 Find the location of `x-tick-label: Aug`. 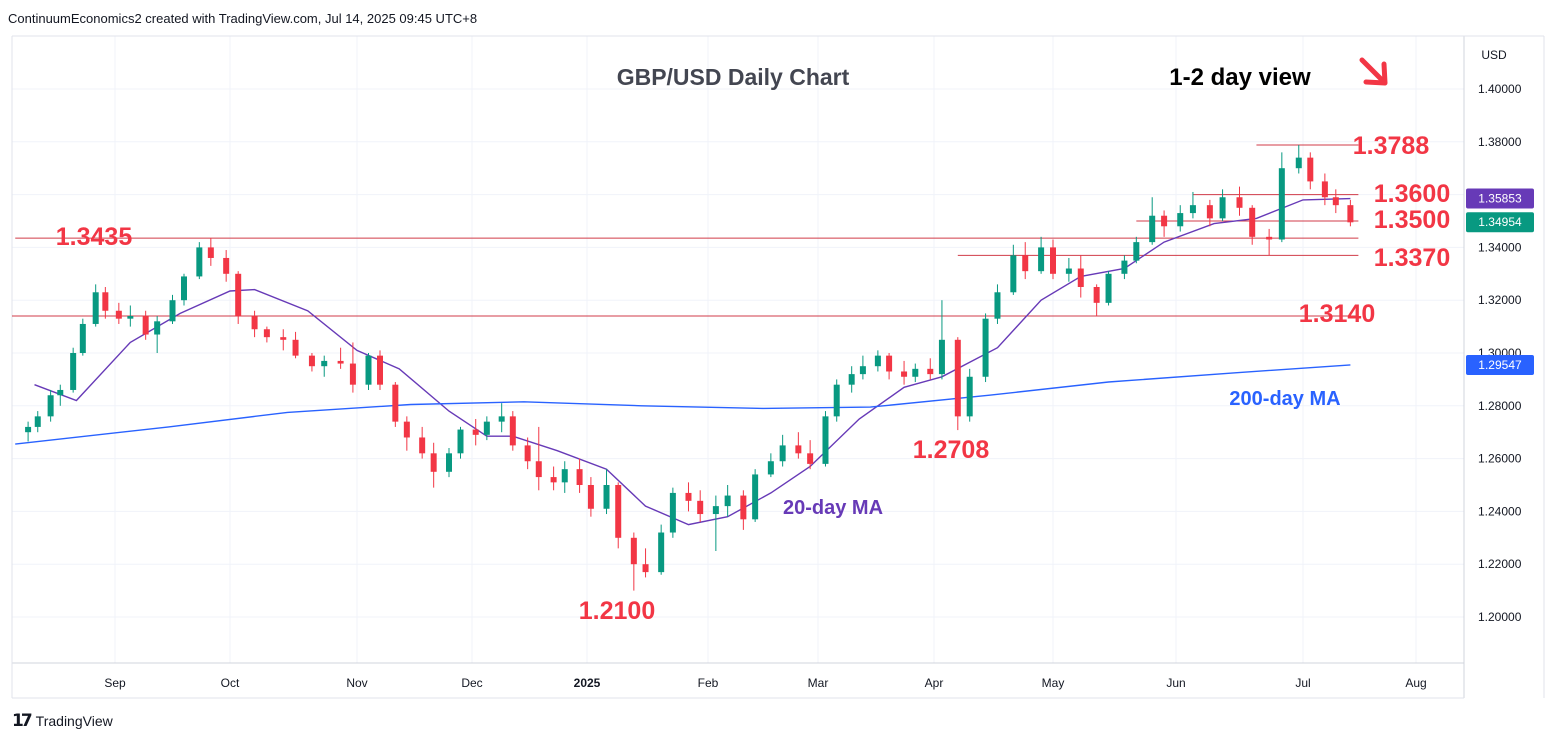

x-tick-label: Aug is located at coordinates (1415, 683).